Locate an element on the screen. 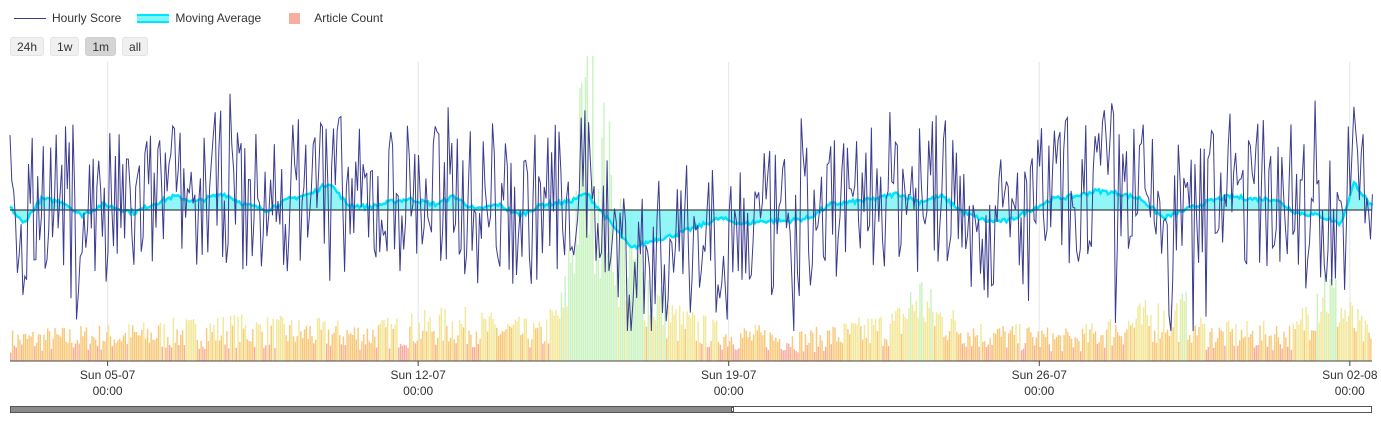 This screenshot has width=1381, height=422. x-tick-label-time: 00:00 is located at coordinates (1039, 390).